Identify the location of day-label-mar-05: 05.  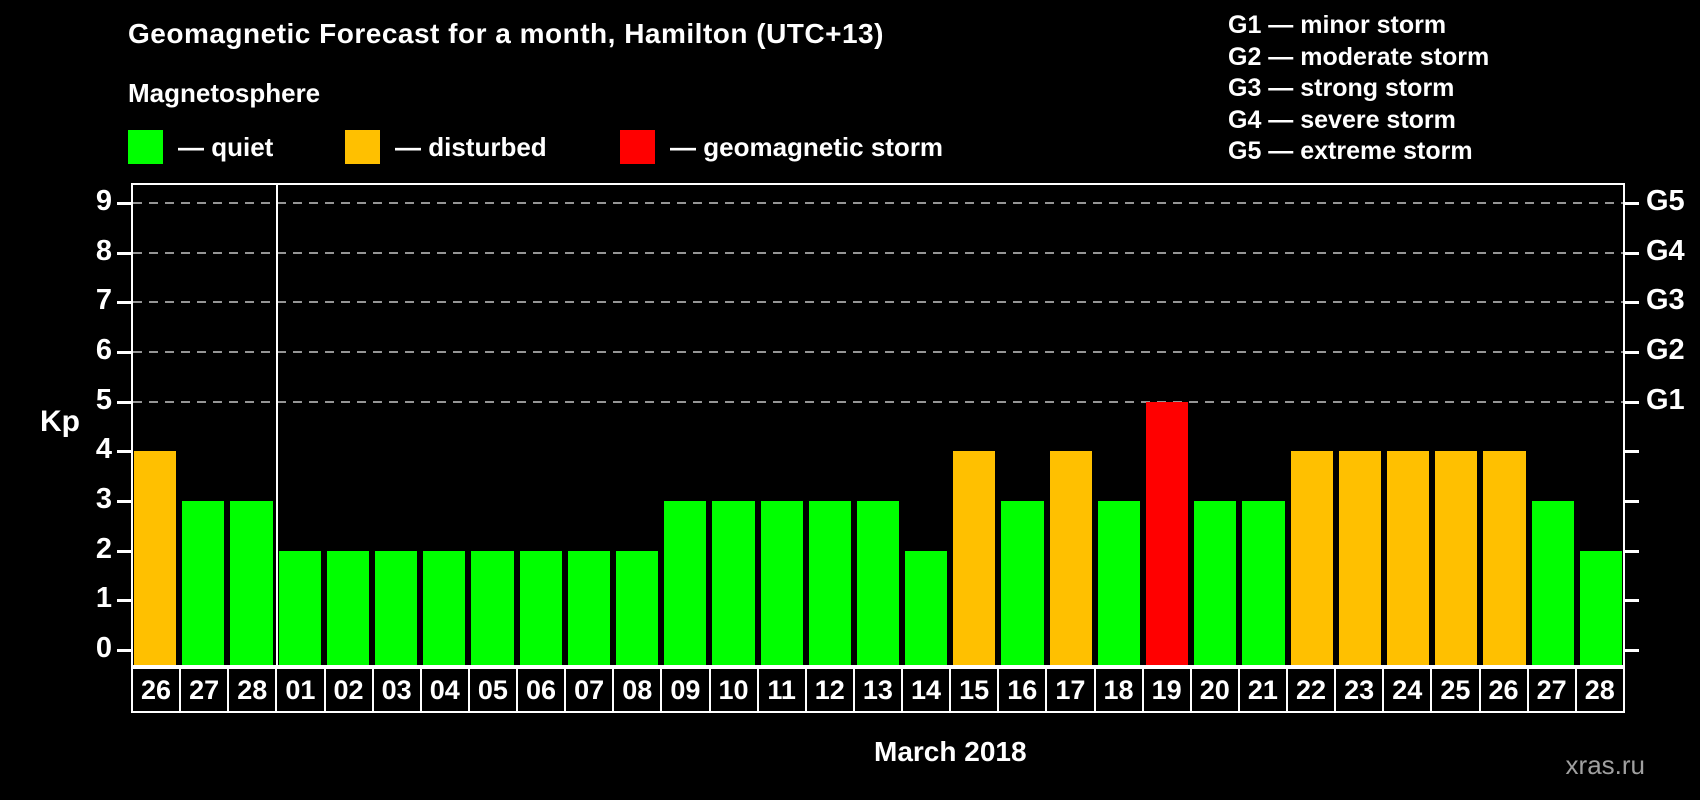
(492, 690).